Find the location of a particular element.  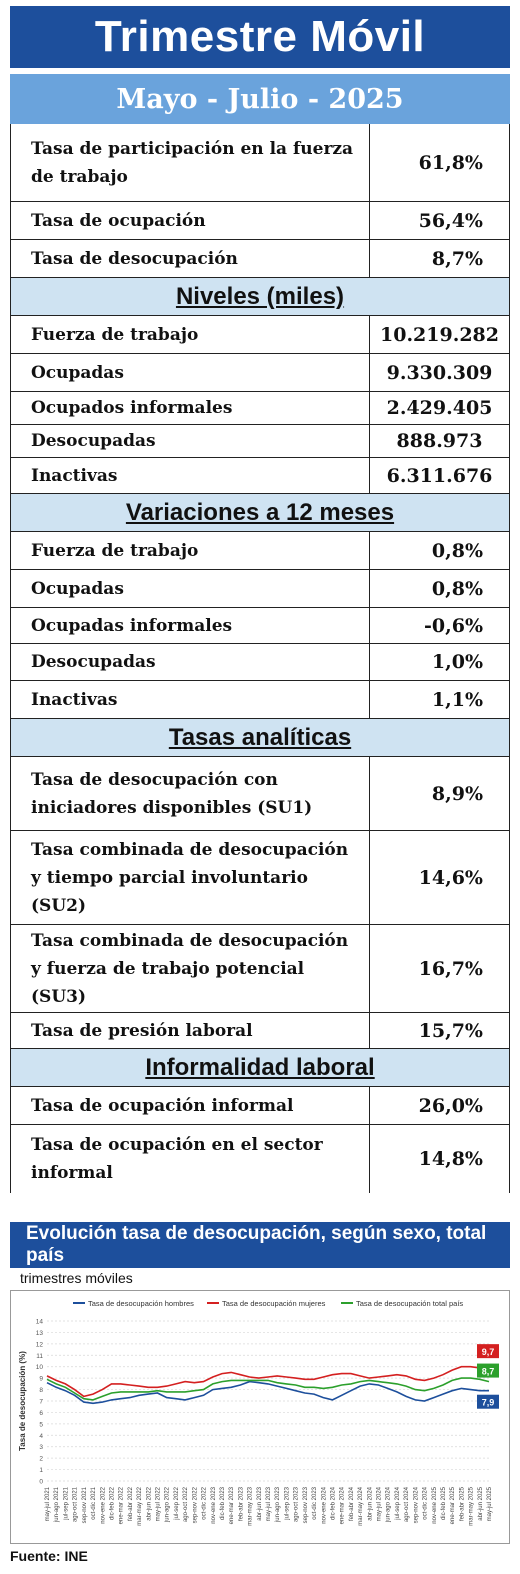

x-tick-label: jun-ago 2021 is located at coordinates (57, 1504).